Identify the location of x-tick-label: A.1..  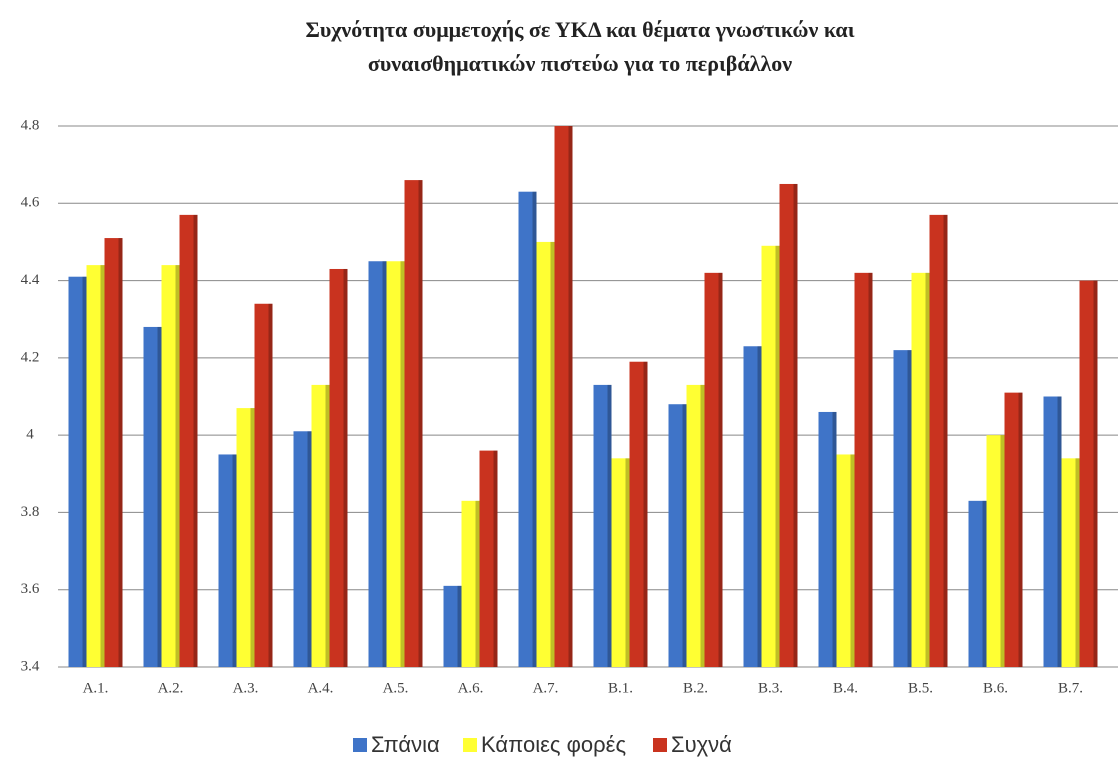
(96, 688).